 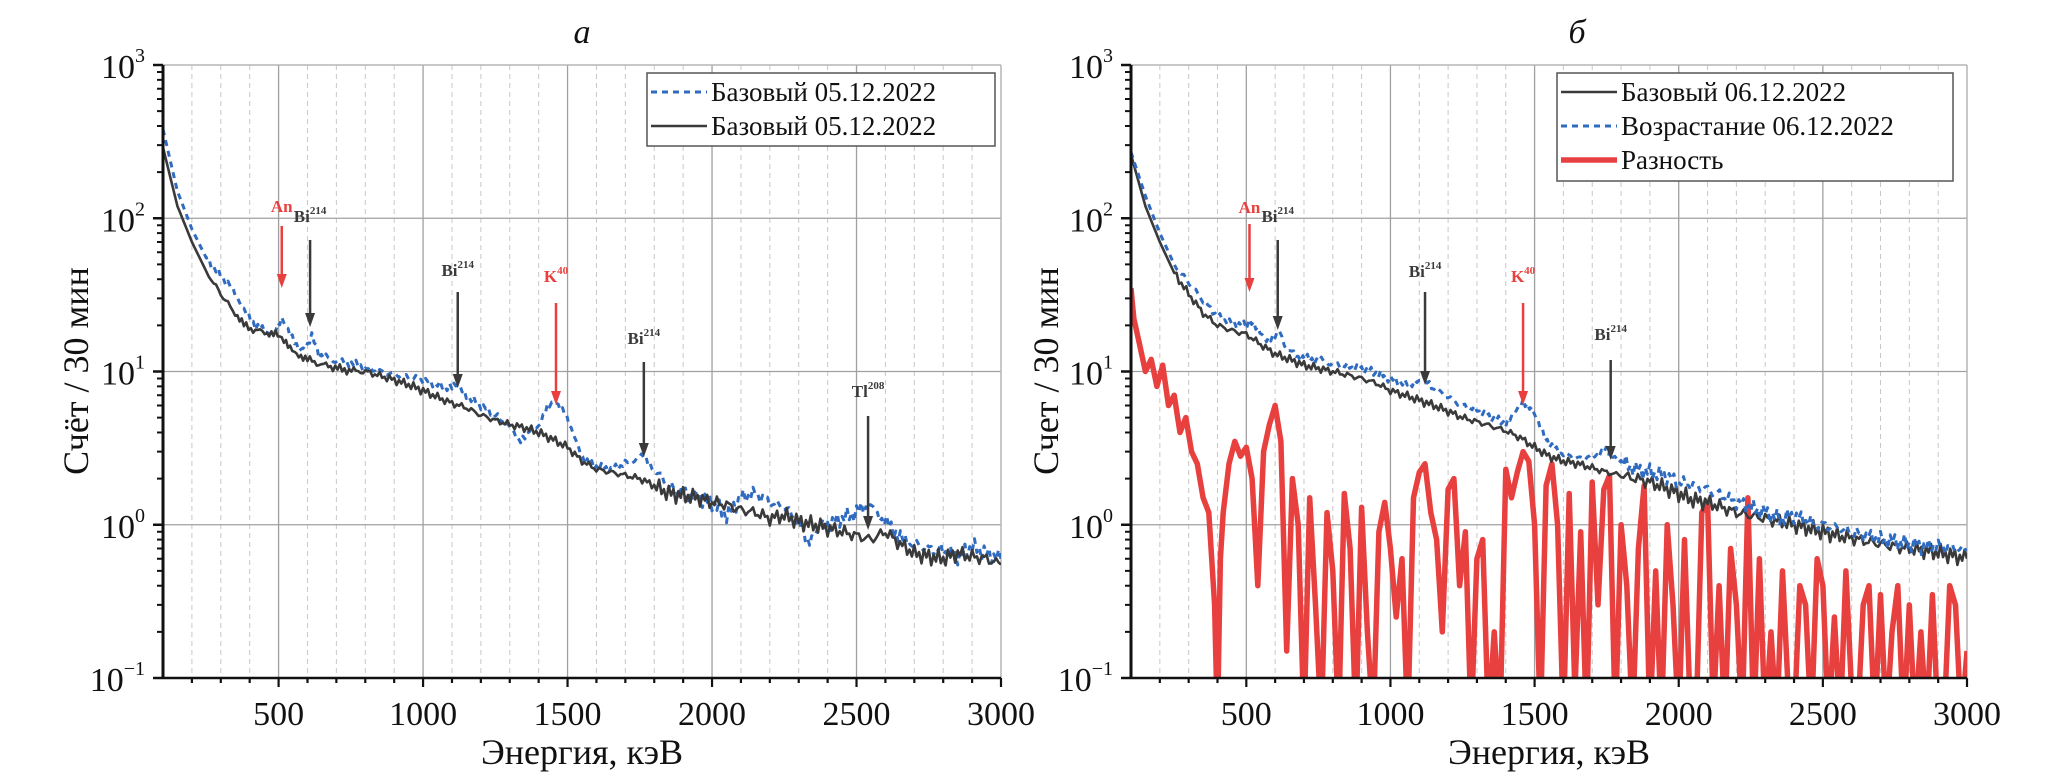 What do you see at coordinates (1823, 714) in the screenshot?
I see `x-tick-label: 2500` at bounding box center [1823, 714].